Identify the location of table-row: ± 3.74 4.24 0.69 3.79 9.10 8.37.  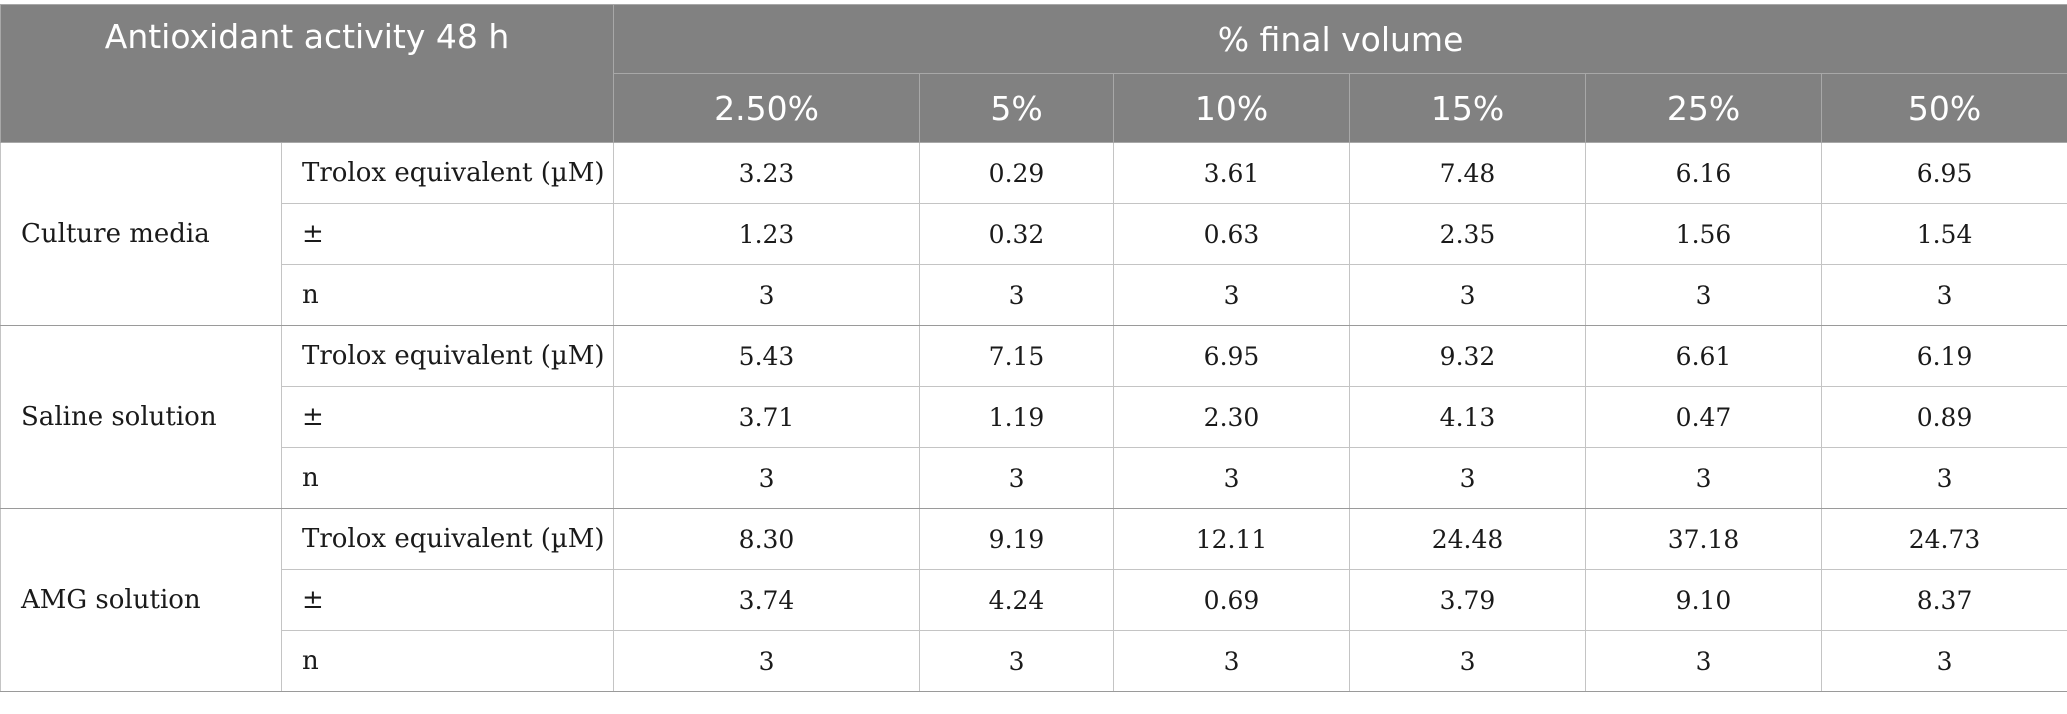
(1034, 600).